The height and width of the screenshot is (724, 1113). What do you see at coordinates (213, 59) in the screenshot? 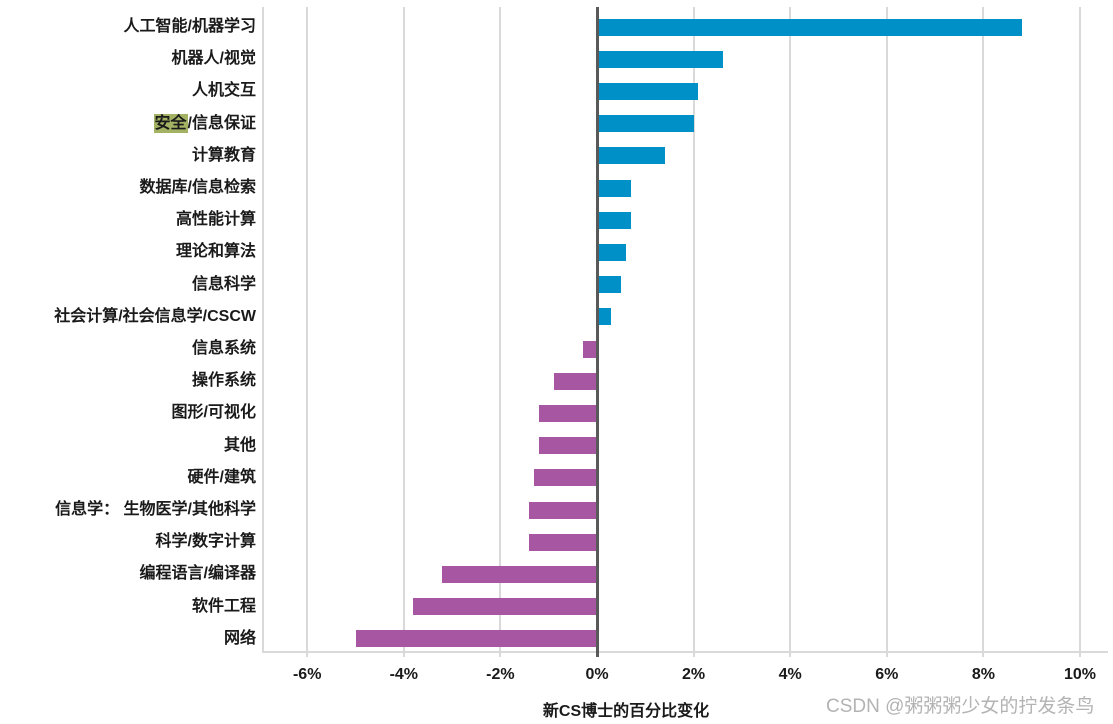
I see `category-label: 机器人/视觉` at bounding box center [213, 59].